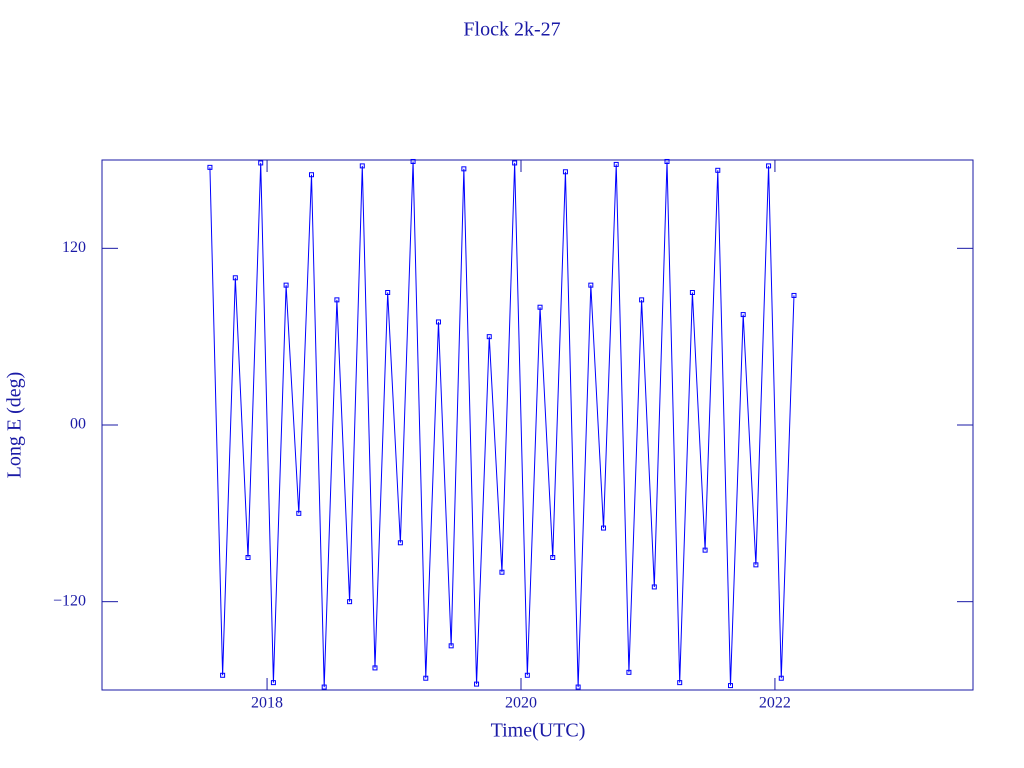  Describe the element at coordinates (775, 703) in the screenshot. I see `x-tick-label: 2022` at that location.